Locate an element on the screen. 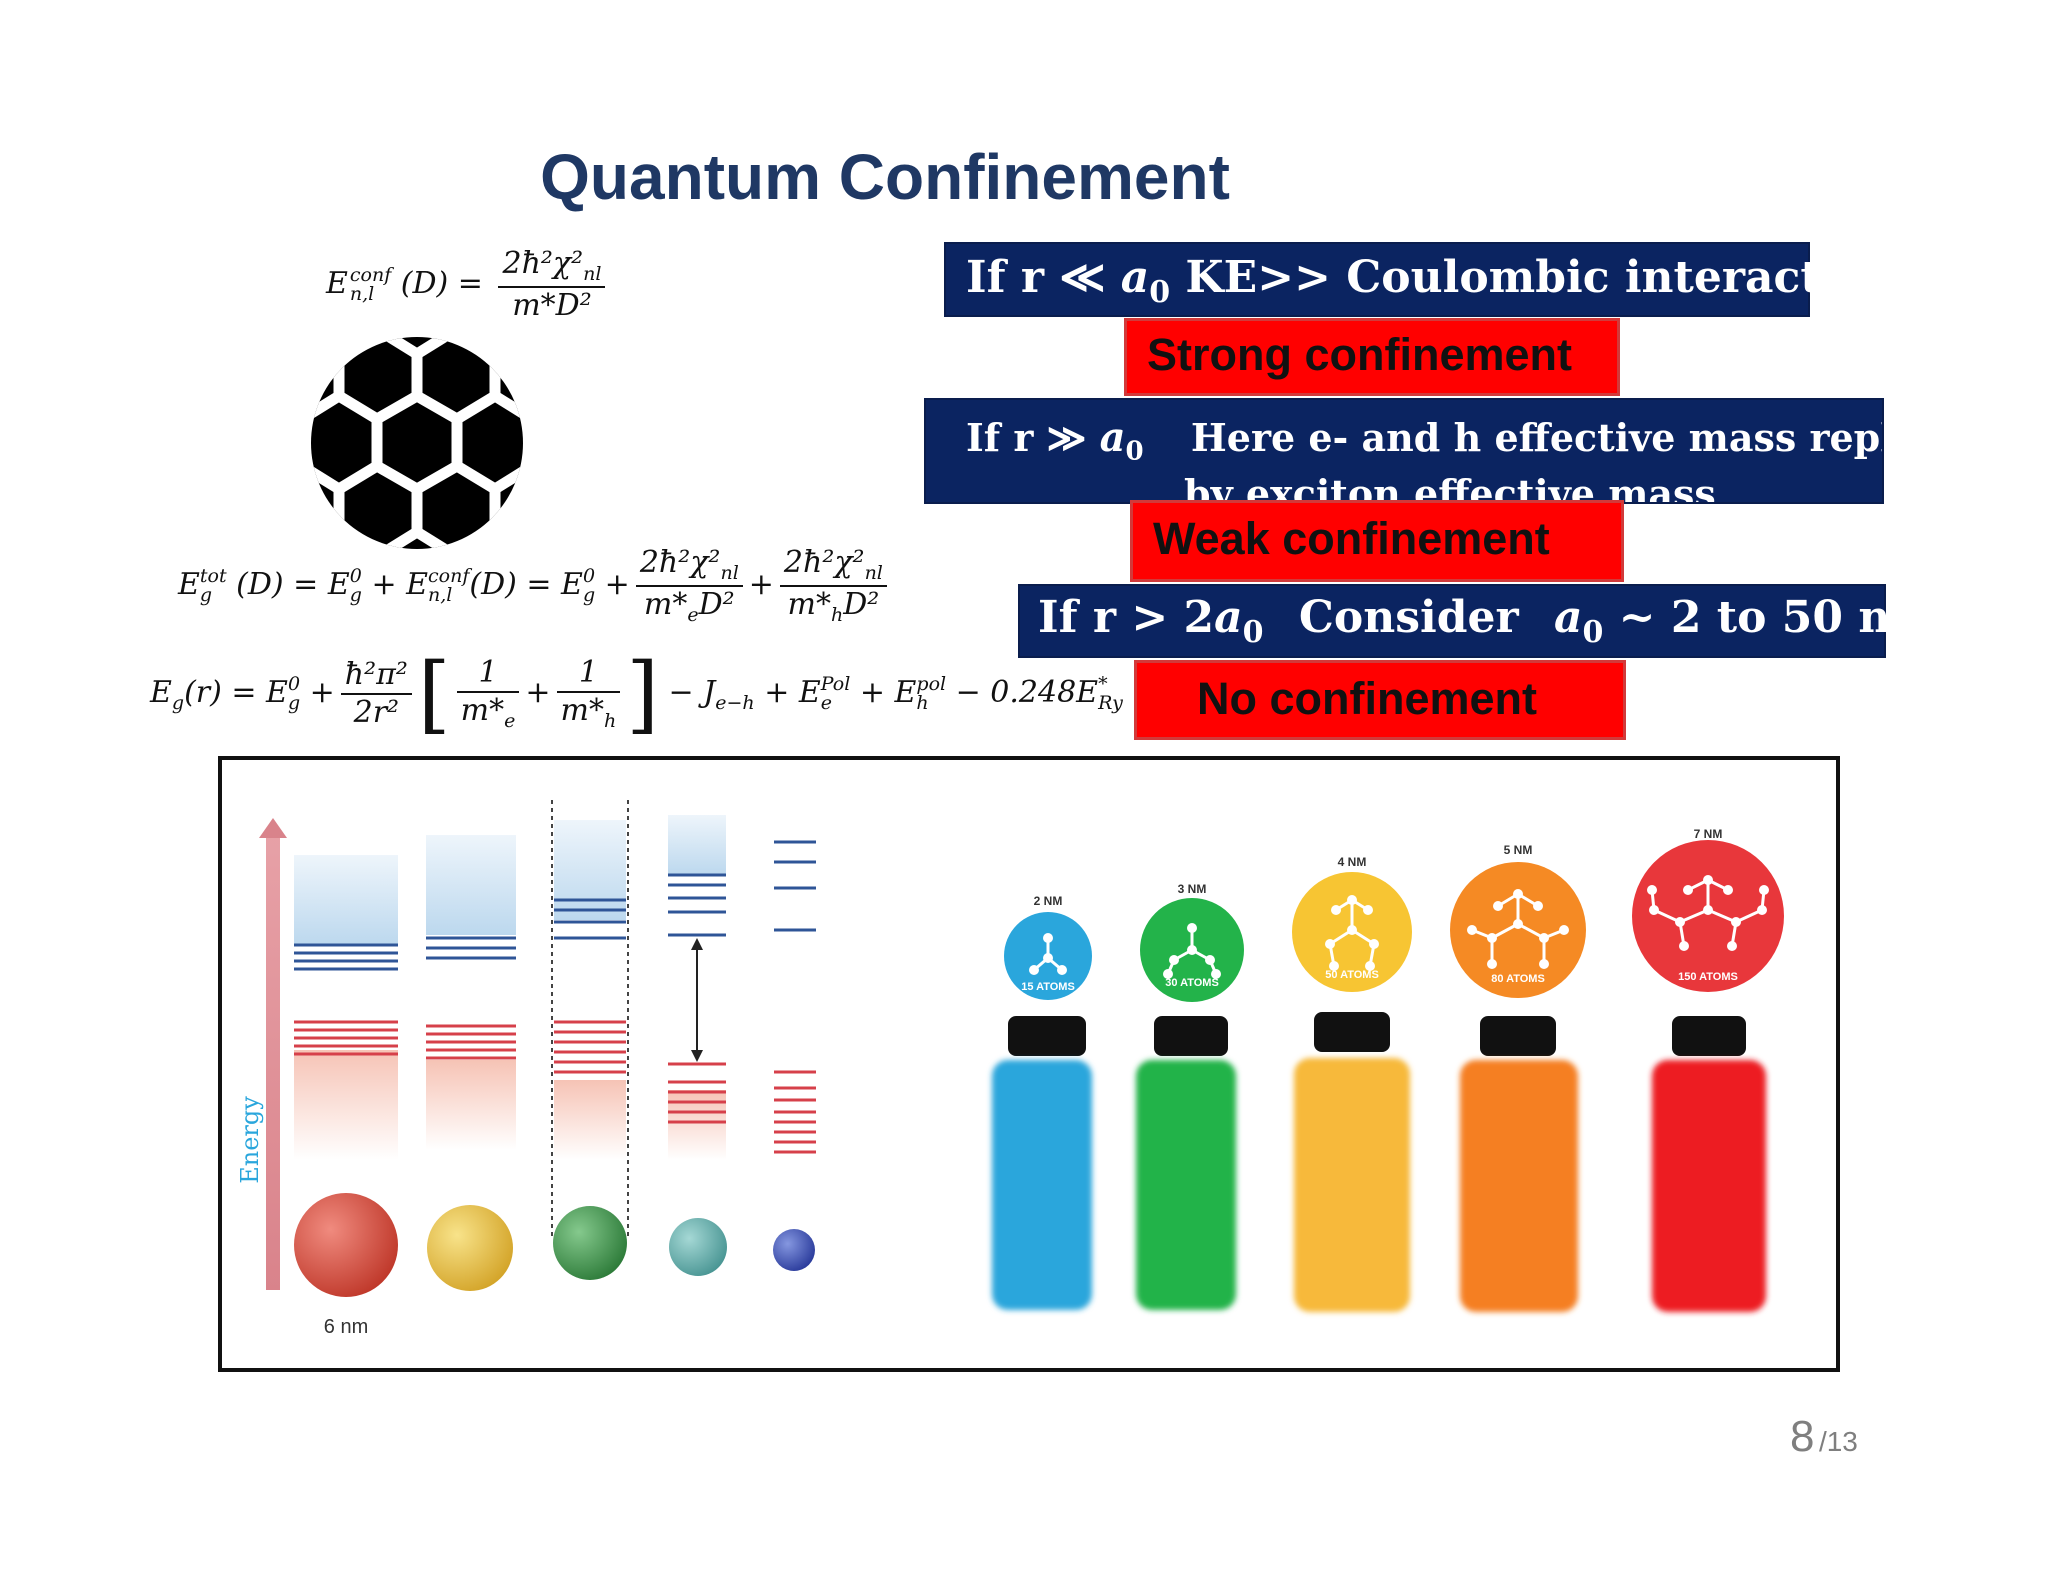  fullerene-icon is located at coordinates (417, 443).